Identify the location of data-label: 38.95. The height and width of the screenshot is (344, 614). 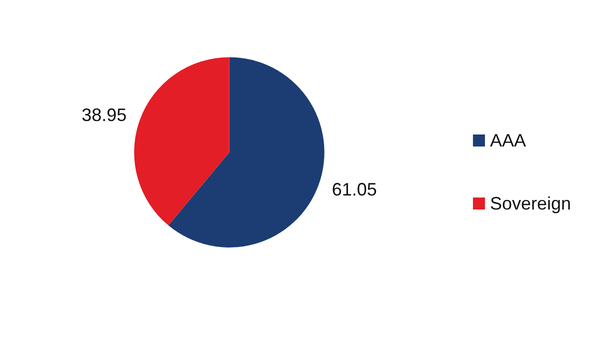
(104, 115).